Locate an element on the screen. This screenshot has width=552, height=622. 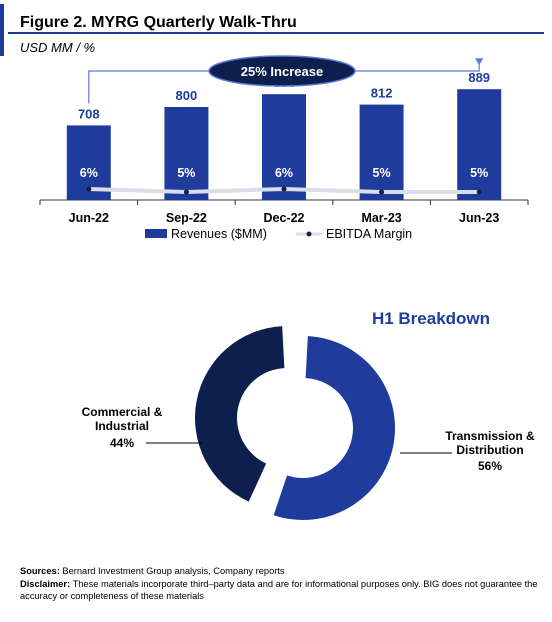
title-divider is located at coordinates (276, 33).